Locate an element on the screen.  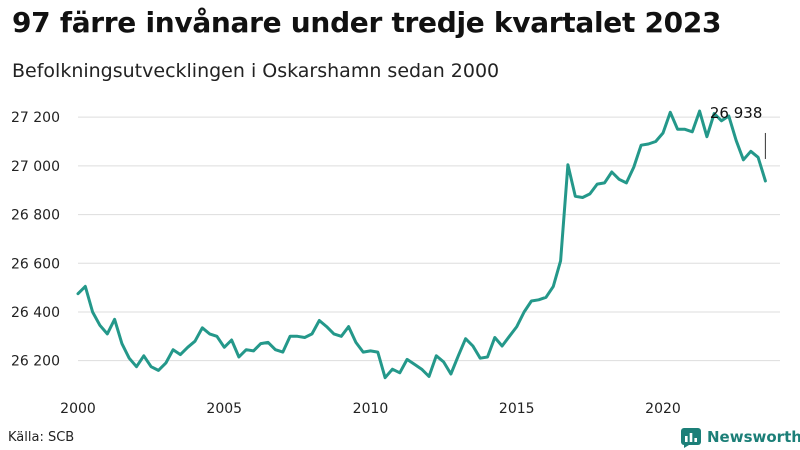
y-tick-label: 26 400 is located at coordinates (35, 313).